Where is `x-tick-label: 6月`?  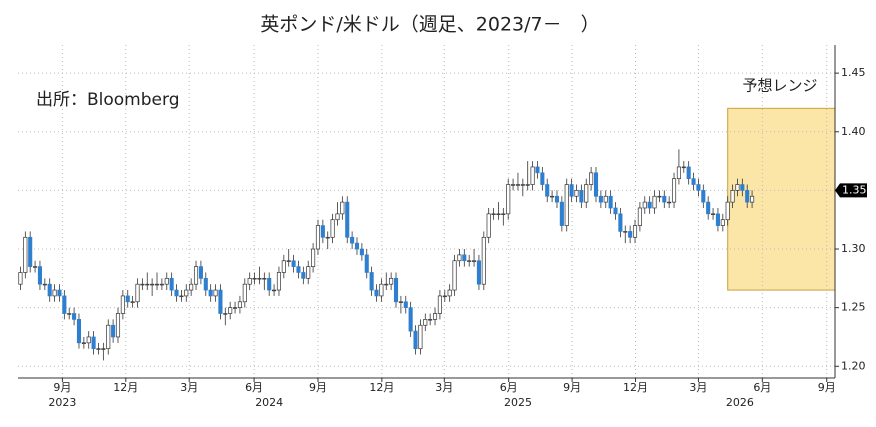 x-tick-label: 6月 is located at coordinates (762, 387).